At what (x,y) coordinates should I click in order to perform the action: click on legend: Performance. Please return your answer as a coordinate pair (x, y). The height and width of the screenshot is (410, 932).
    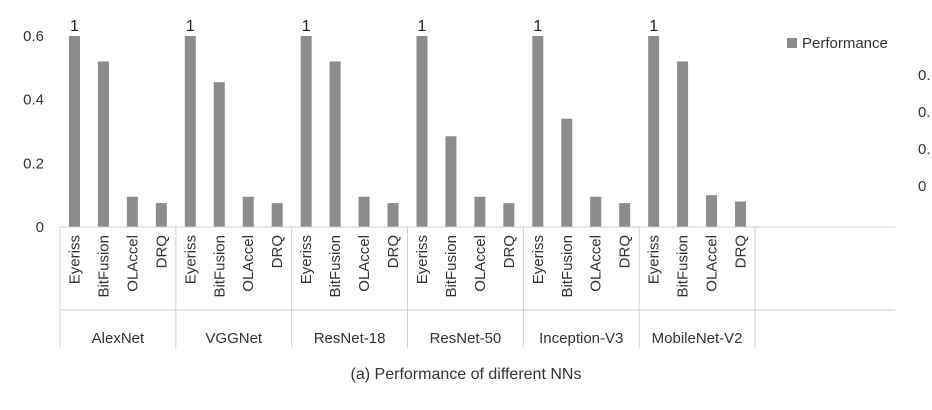
    Looking at the image, I should click on (837, 43).